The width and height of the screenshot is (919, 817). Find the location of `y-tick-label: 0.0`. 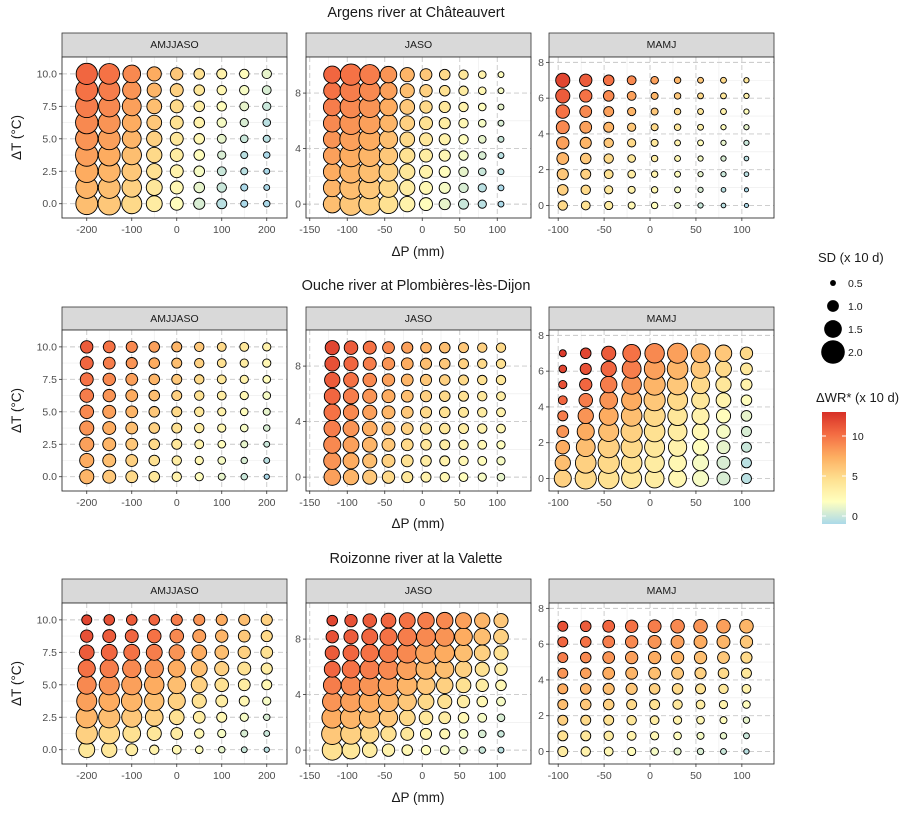

y-tick-label: 0.0 is located at coordinates (49, 204).